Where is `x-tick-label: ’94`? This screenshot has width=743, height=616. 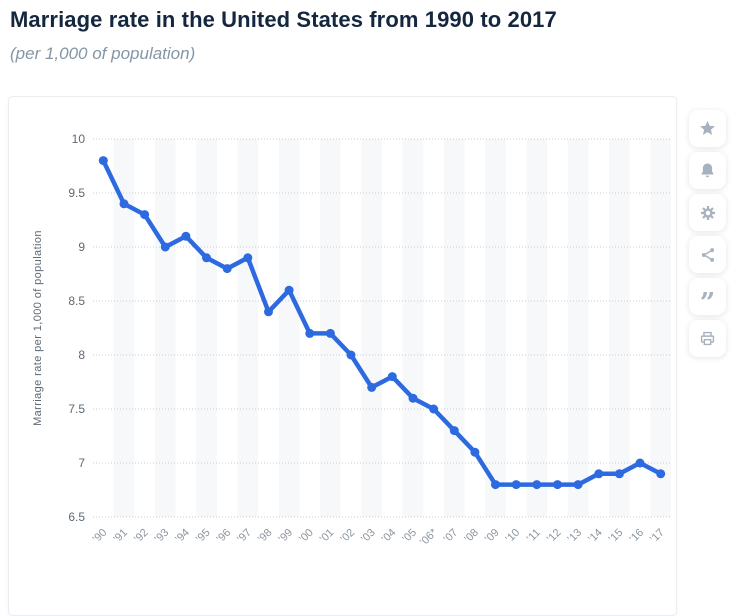
x-tick-label: ’94 is located at coordinates (182, 536).